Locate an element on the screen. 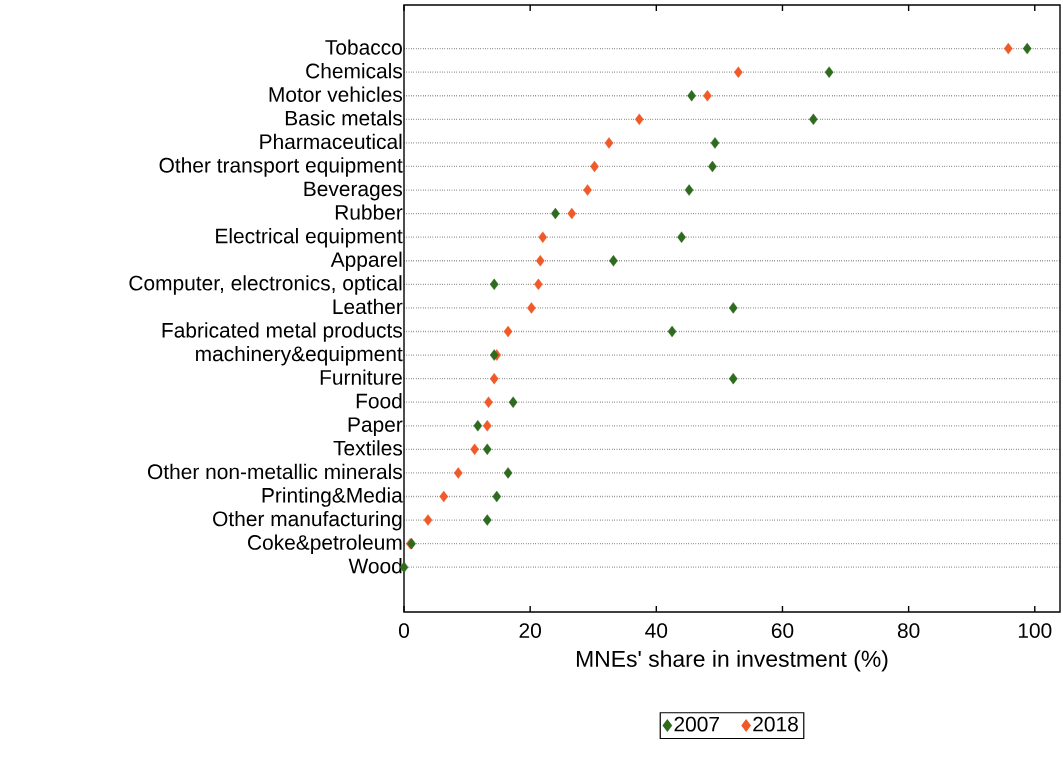  y-tick-label: Other non-metallic minerals is located at coordinates (274, 471).